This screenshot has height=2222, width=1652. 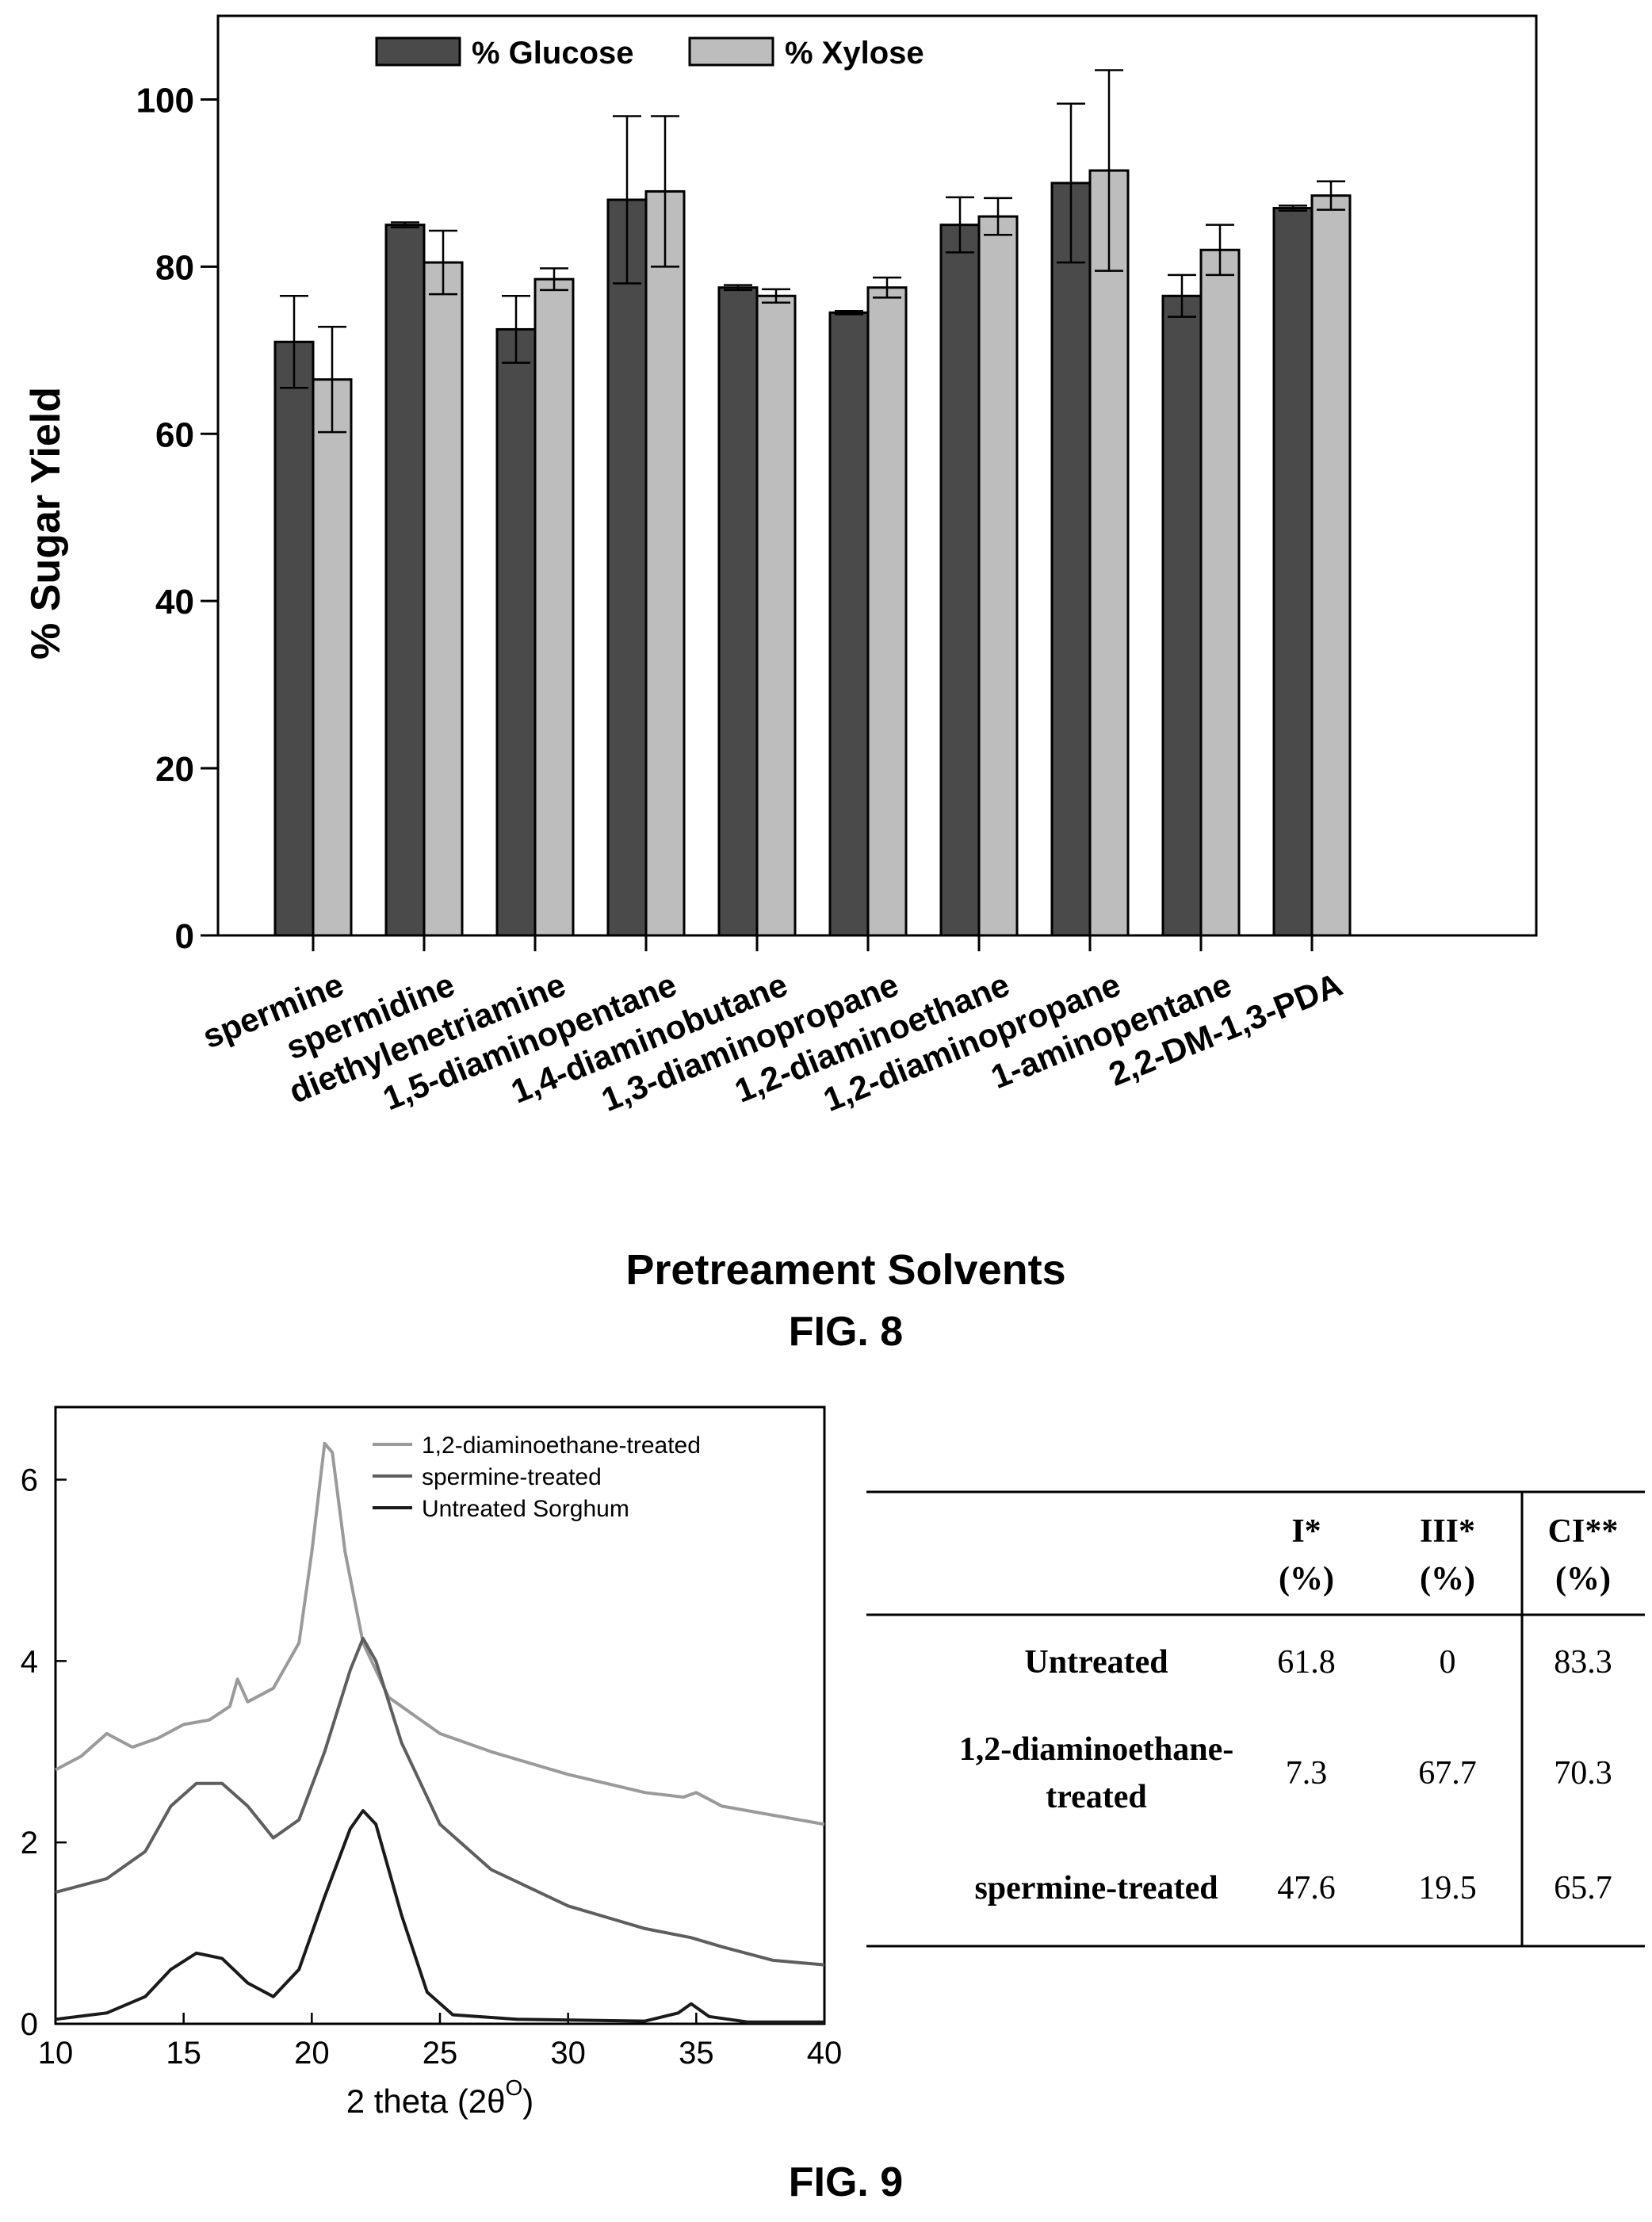 What do you see at coordinates (174, 602) in the screenshot?
I see `fig8-y-tick-label: 40` at bounding box center [174, 602].